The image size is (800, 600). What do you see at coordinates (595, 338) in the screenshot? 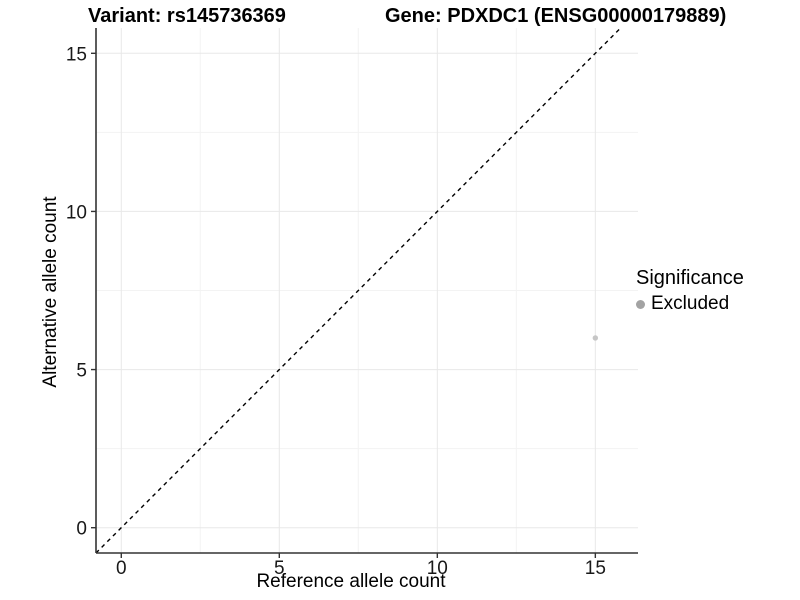
I see `data-point` at bounding box center [595, 338].